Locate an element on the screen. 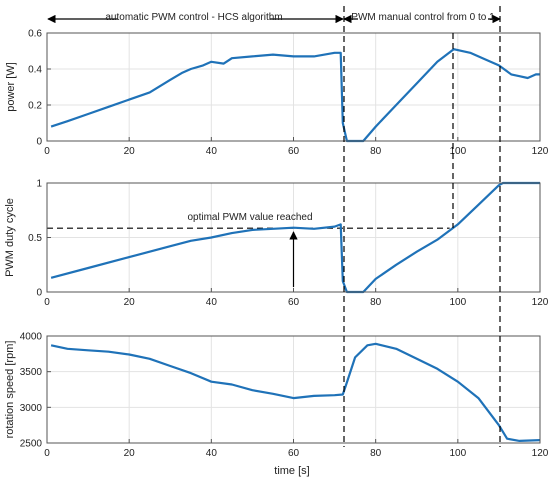  y-tick-label: 0.4 is located at coordinates (35, 70).